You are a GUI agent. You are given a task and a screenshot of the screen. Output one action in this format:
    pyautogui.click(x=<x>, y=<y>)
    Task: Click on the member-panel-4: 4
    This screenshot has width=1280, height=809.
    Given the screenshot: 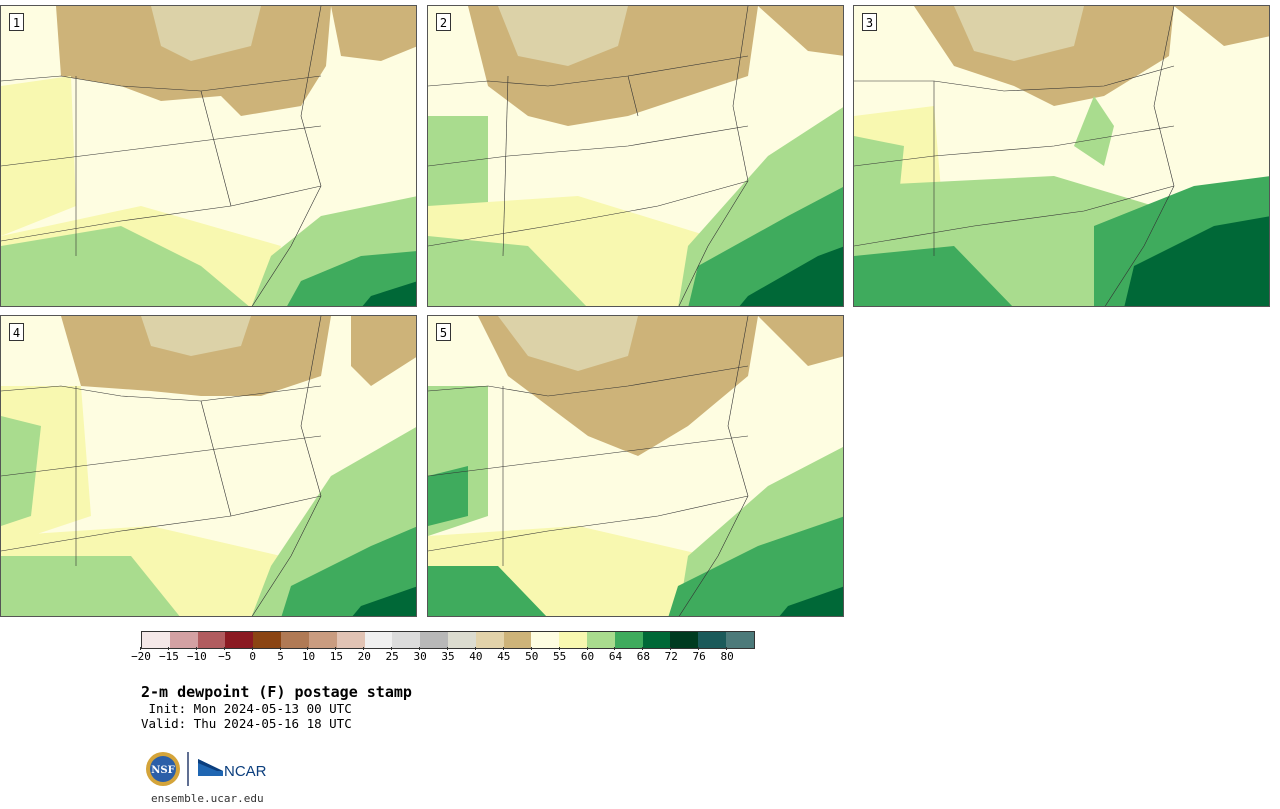 What is the action you would take?
    pyautogui.click(x=208, y=466)
    